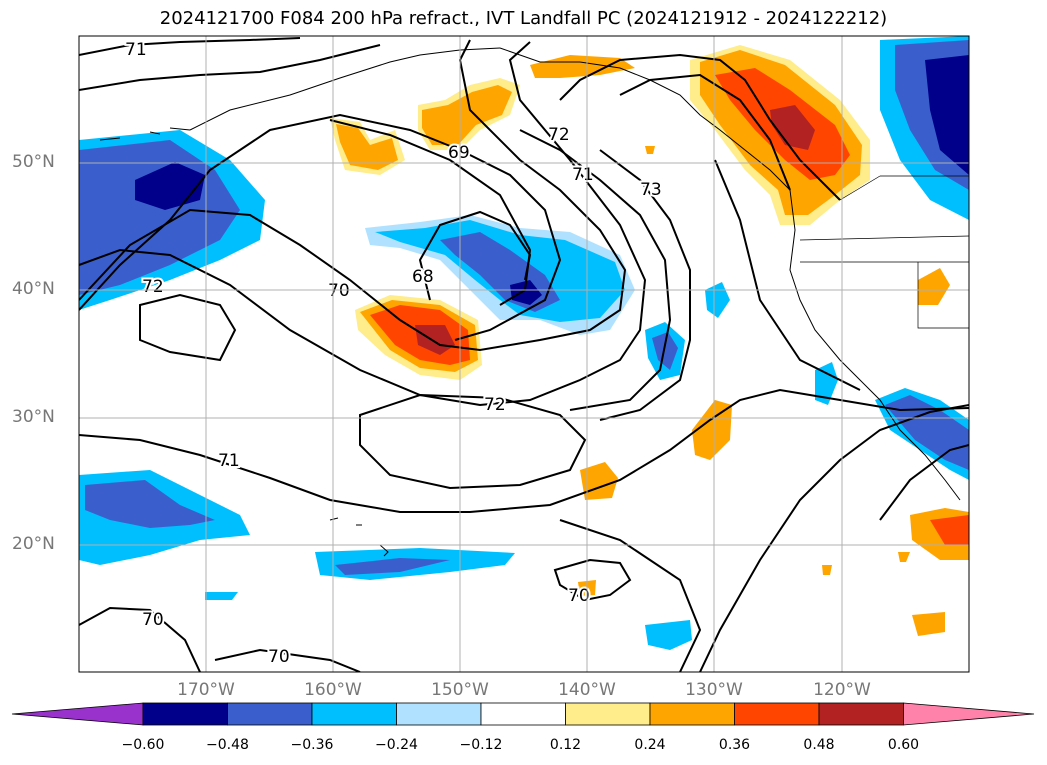 This screenshot has width=1047, height=765. What do you see at coordinates (714, 690) in the screenshot?
I see `lon-label: 130°W` at bounding box center [714, 690].